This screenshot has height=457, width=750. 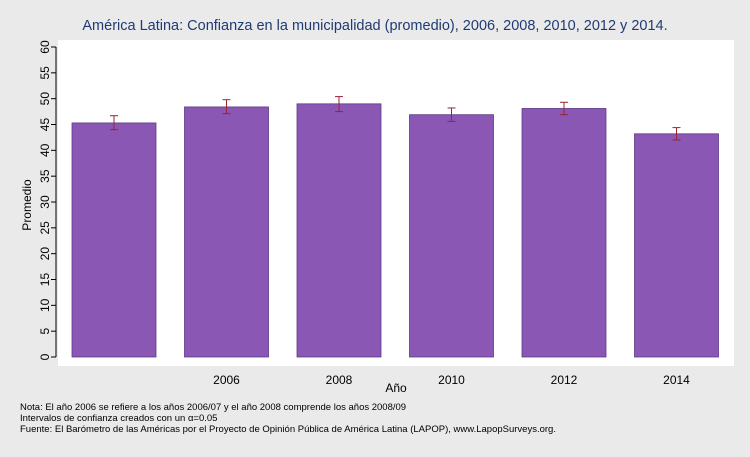 I want to click on x-tick-label: 2014, so click(x=676, y=380).